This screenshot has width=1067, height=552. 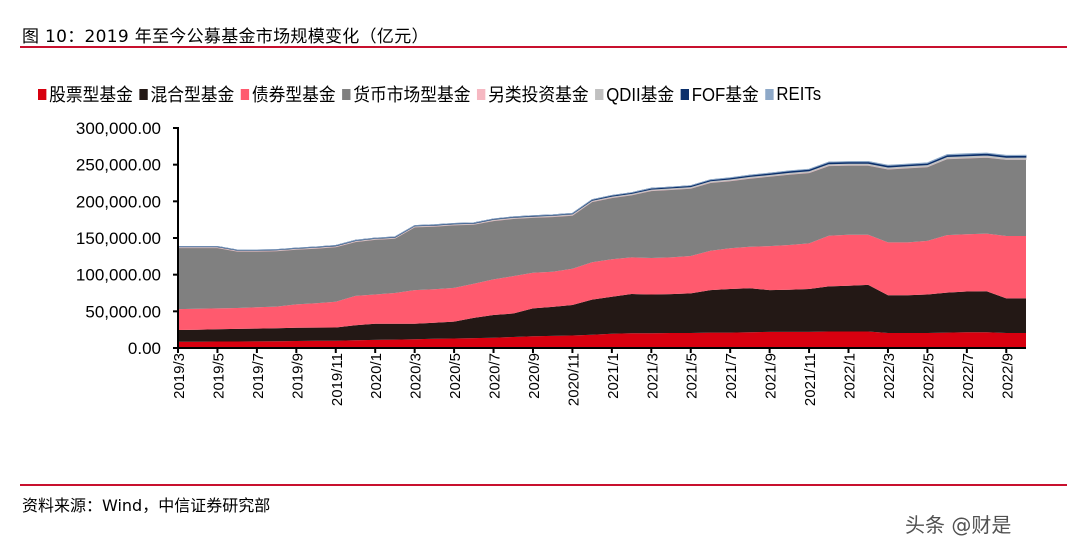 I want to click on x-tick-label: 2019/3, so click(x=179, y=376).